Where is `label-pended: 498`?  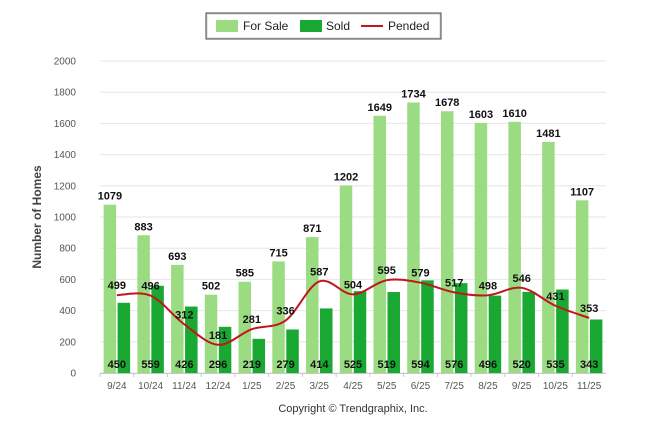
label-pended: 498 is located at coordinates (488, 286).